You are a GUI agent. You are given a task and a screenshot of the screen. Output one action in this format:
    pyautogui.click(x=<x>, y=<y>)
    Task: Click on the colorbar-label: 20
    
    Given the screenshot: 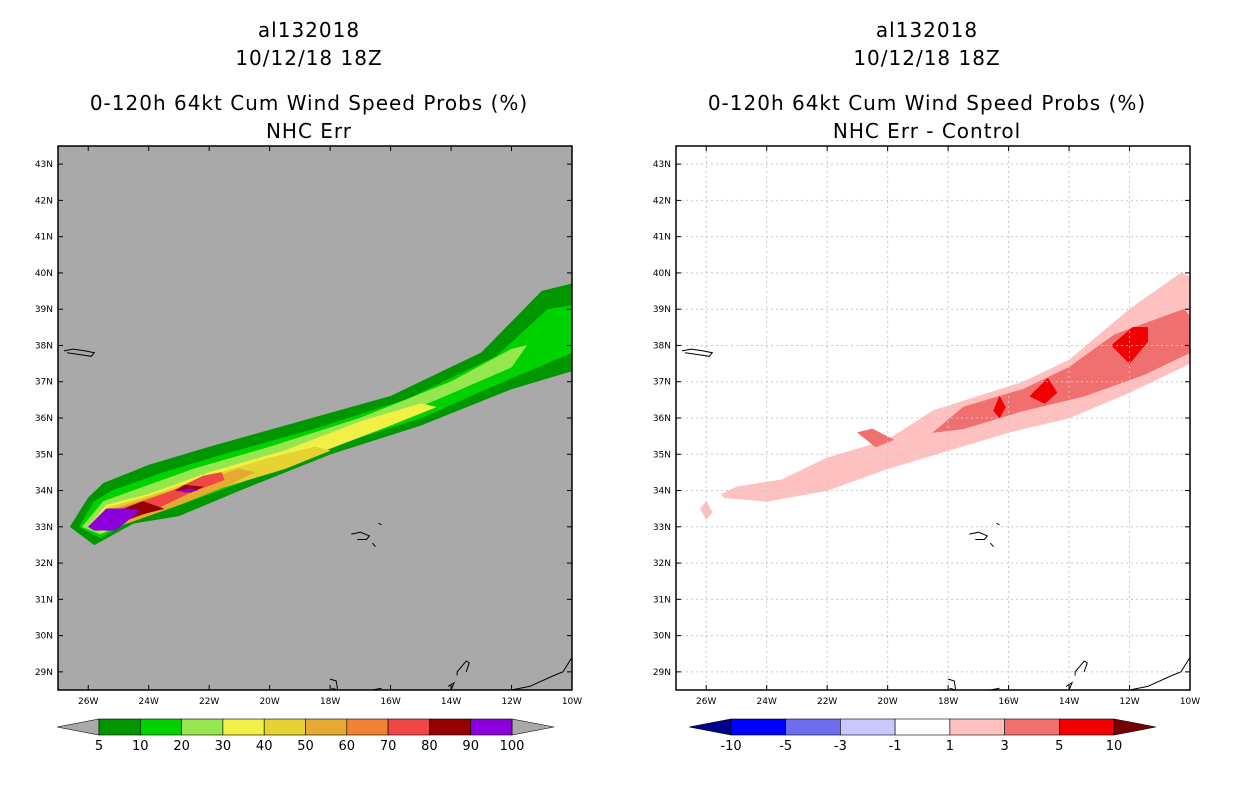 What is the action you would take?
    pyautogui.click(x=181, y=746)
    